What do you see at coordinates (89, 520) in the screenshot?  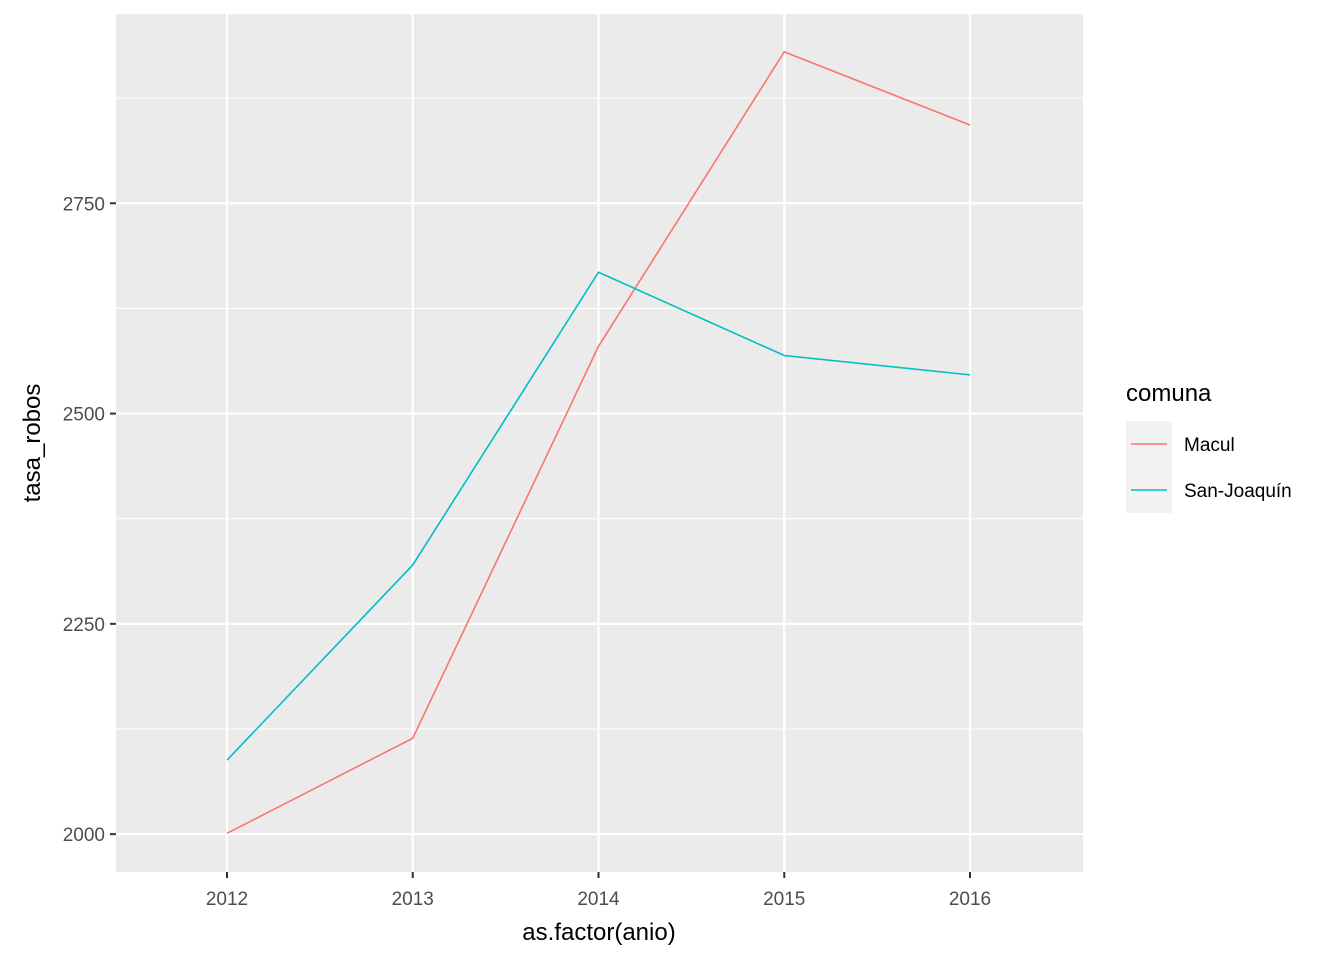 I see `y-axis: 2000 2250 2500 2750` at bounding box center [89, 520].